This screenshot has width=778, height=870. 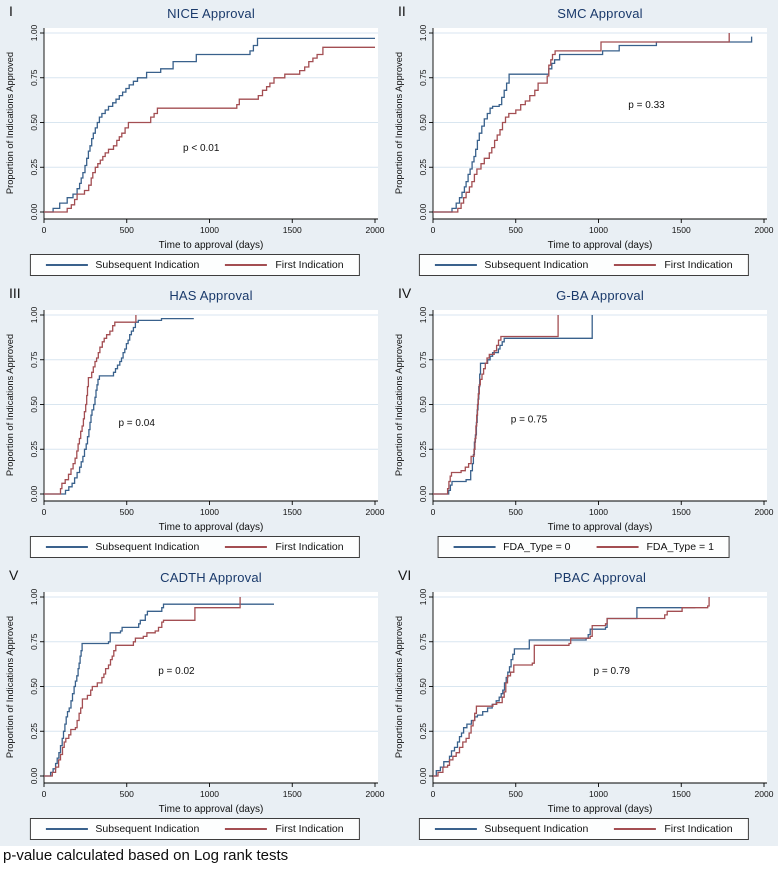 I want to click on p-value-label: p = 0.75, so click(x=529, y=419).